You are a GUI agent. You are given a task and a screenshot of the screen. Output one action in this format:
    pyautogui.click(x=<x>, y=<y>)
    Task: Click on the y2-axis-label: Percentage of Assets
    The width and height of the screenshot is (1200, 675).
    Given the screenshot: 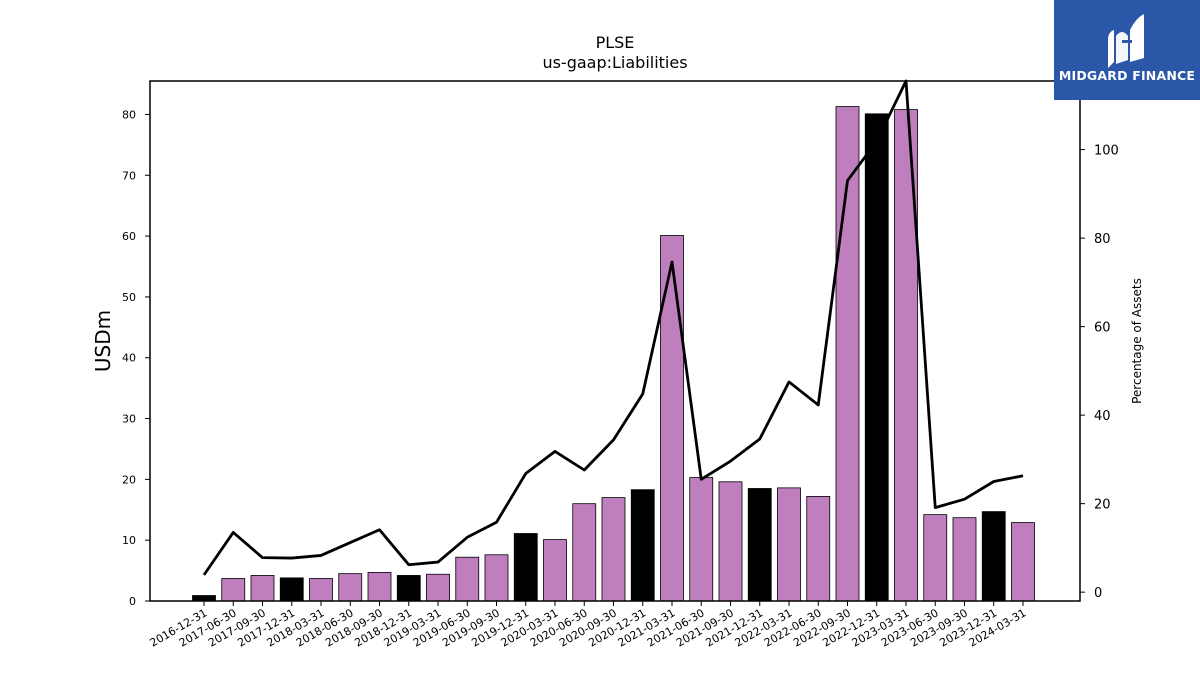 What is the action you would take?
    pyautogui.click(x=1137, y=341)
    